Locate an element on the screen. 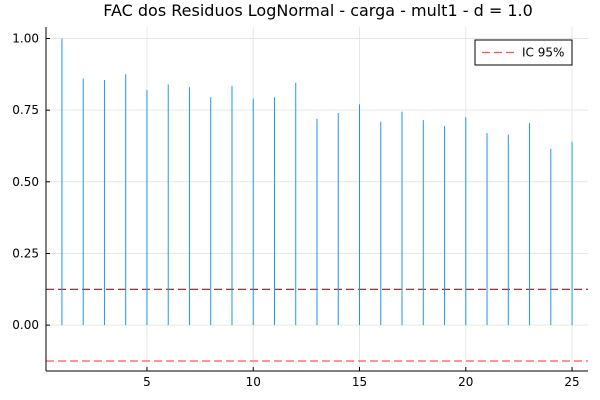  y-tick-label: 0.75 is located at coordinates (25, 110).